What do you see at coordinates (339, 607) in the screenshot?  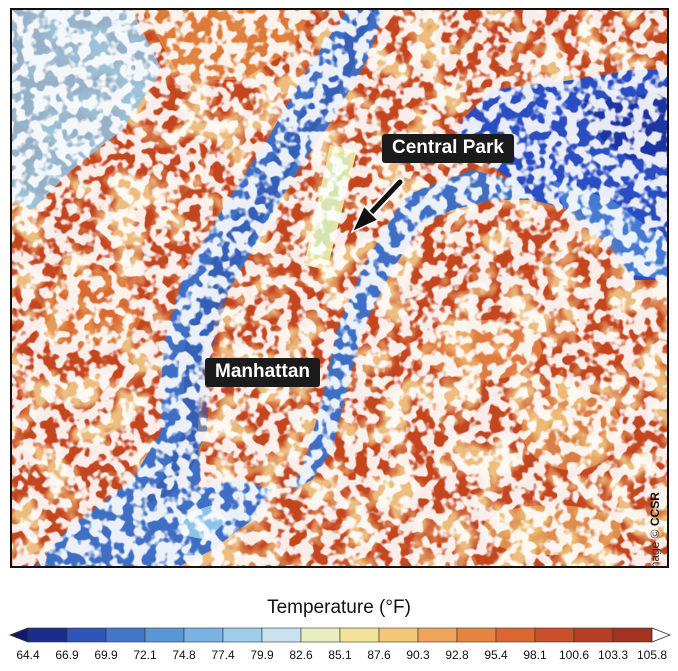 I see `legend-title: Temperature (°F)` at bounding box center [339, 607].